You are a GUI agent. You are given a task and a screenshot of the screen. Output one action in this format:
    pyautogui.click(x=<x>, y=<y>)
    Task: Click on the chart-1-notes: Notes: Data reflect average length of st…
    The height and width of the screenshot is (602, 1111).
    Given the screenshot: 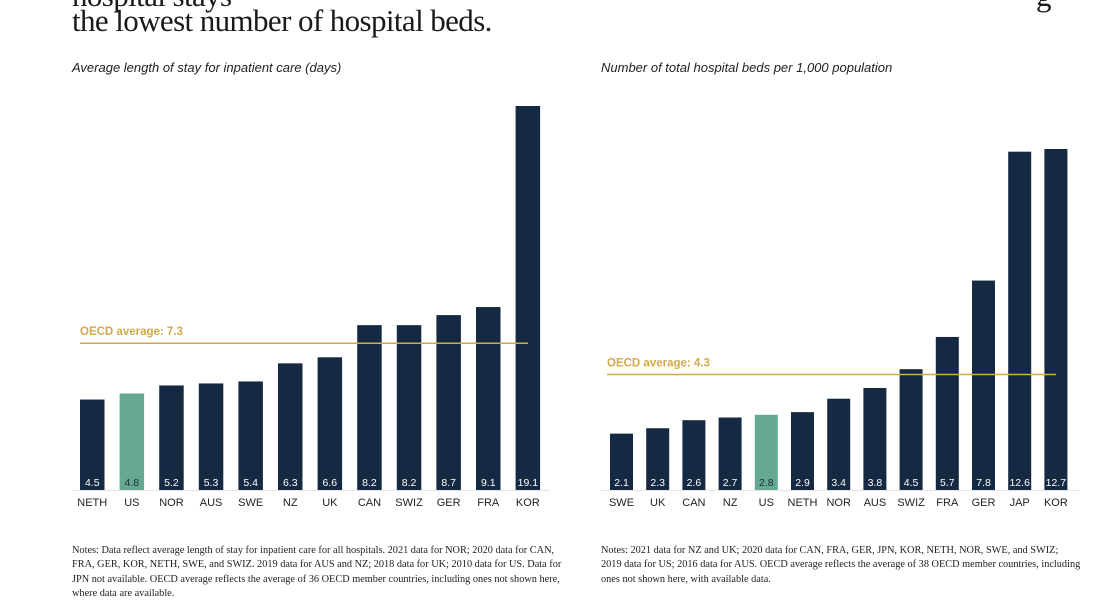 What is the action you would take?
    pyautogui.click(x=317, y=572)
    